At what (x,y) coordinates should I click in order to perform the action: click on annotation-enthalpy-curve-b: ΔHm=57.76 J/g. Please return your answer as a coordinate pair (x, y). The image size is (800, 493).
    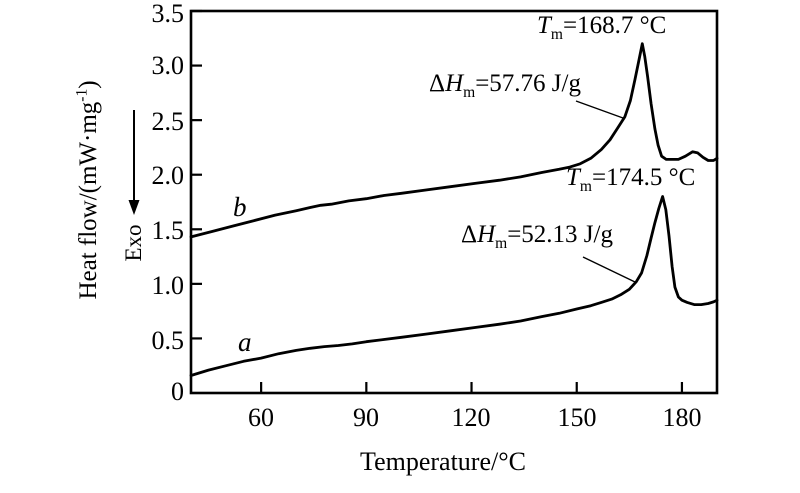
    Looking at the image, I should click on (505, 85).